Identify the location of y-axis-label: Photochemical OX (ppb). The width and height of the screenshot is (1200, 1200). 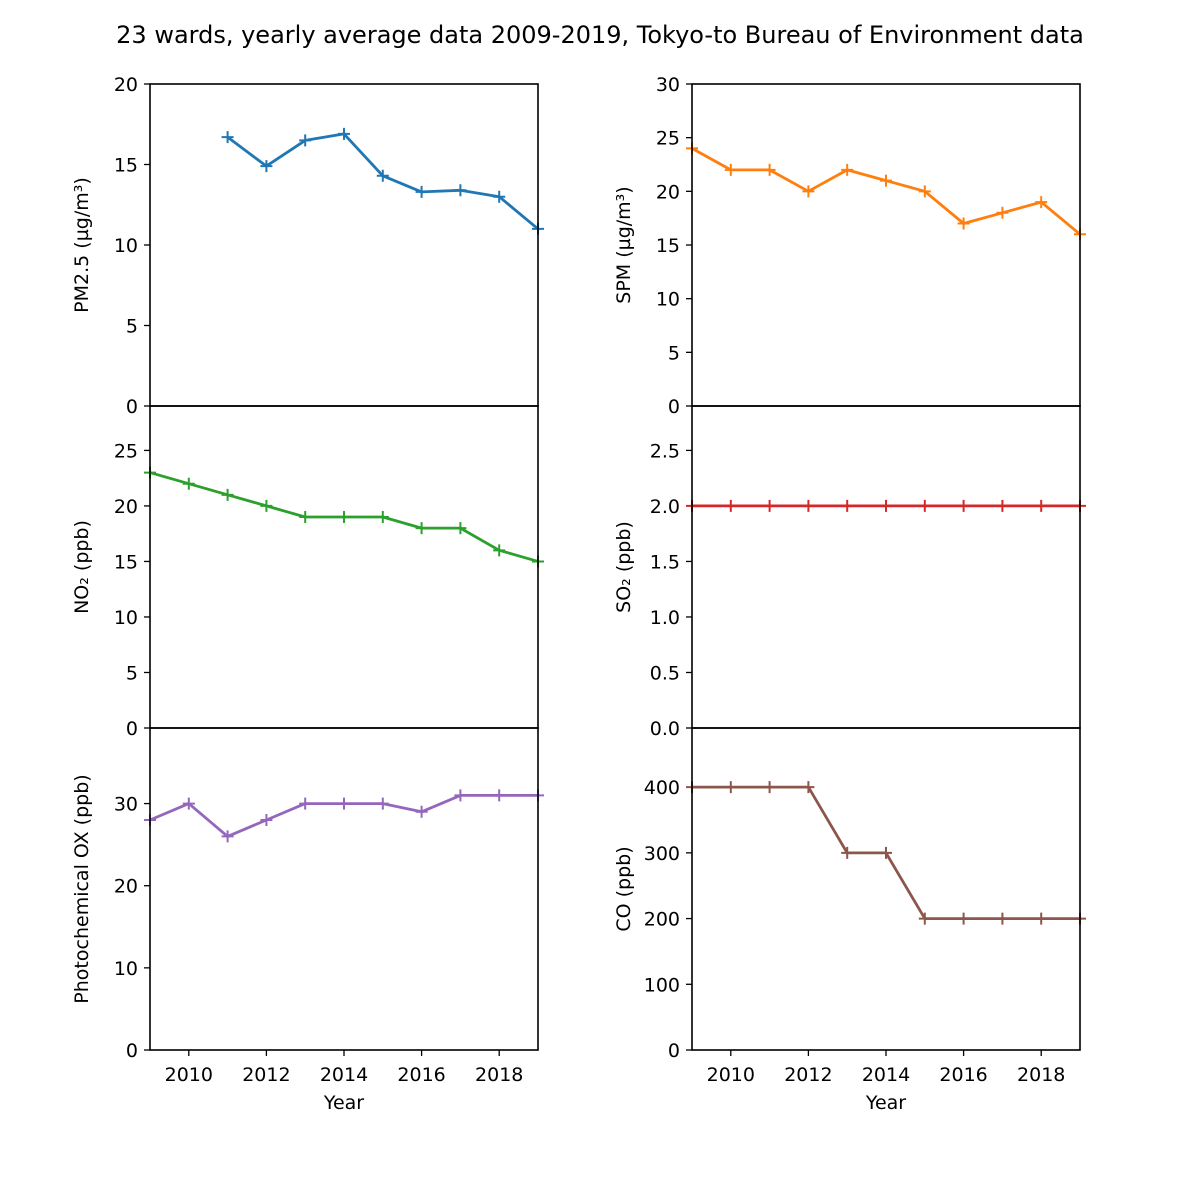
(82, 888).